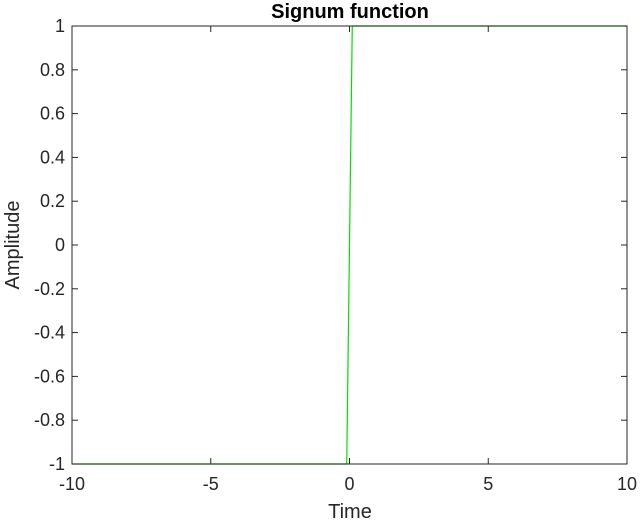 This screenshot has width=641, height=521. What do you see at coordinates (211, 484) in the screenshot?
I see `x-tick-label: -5` at bounding box center [211, 484].